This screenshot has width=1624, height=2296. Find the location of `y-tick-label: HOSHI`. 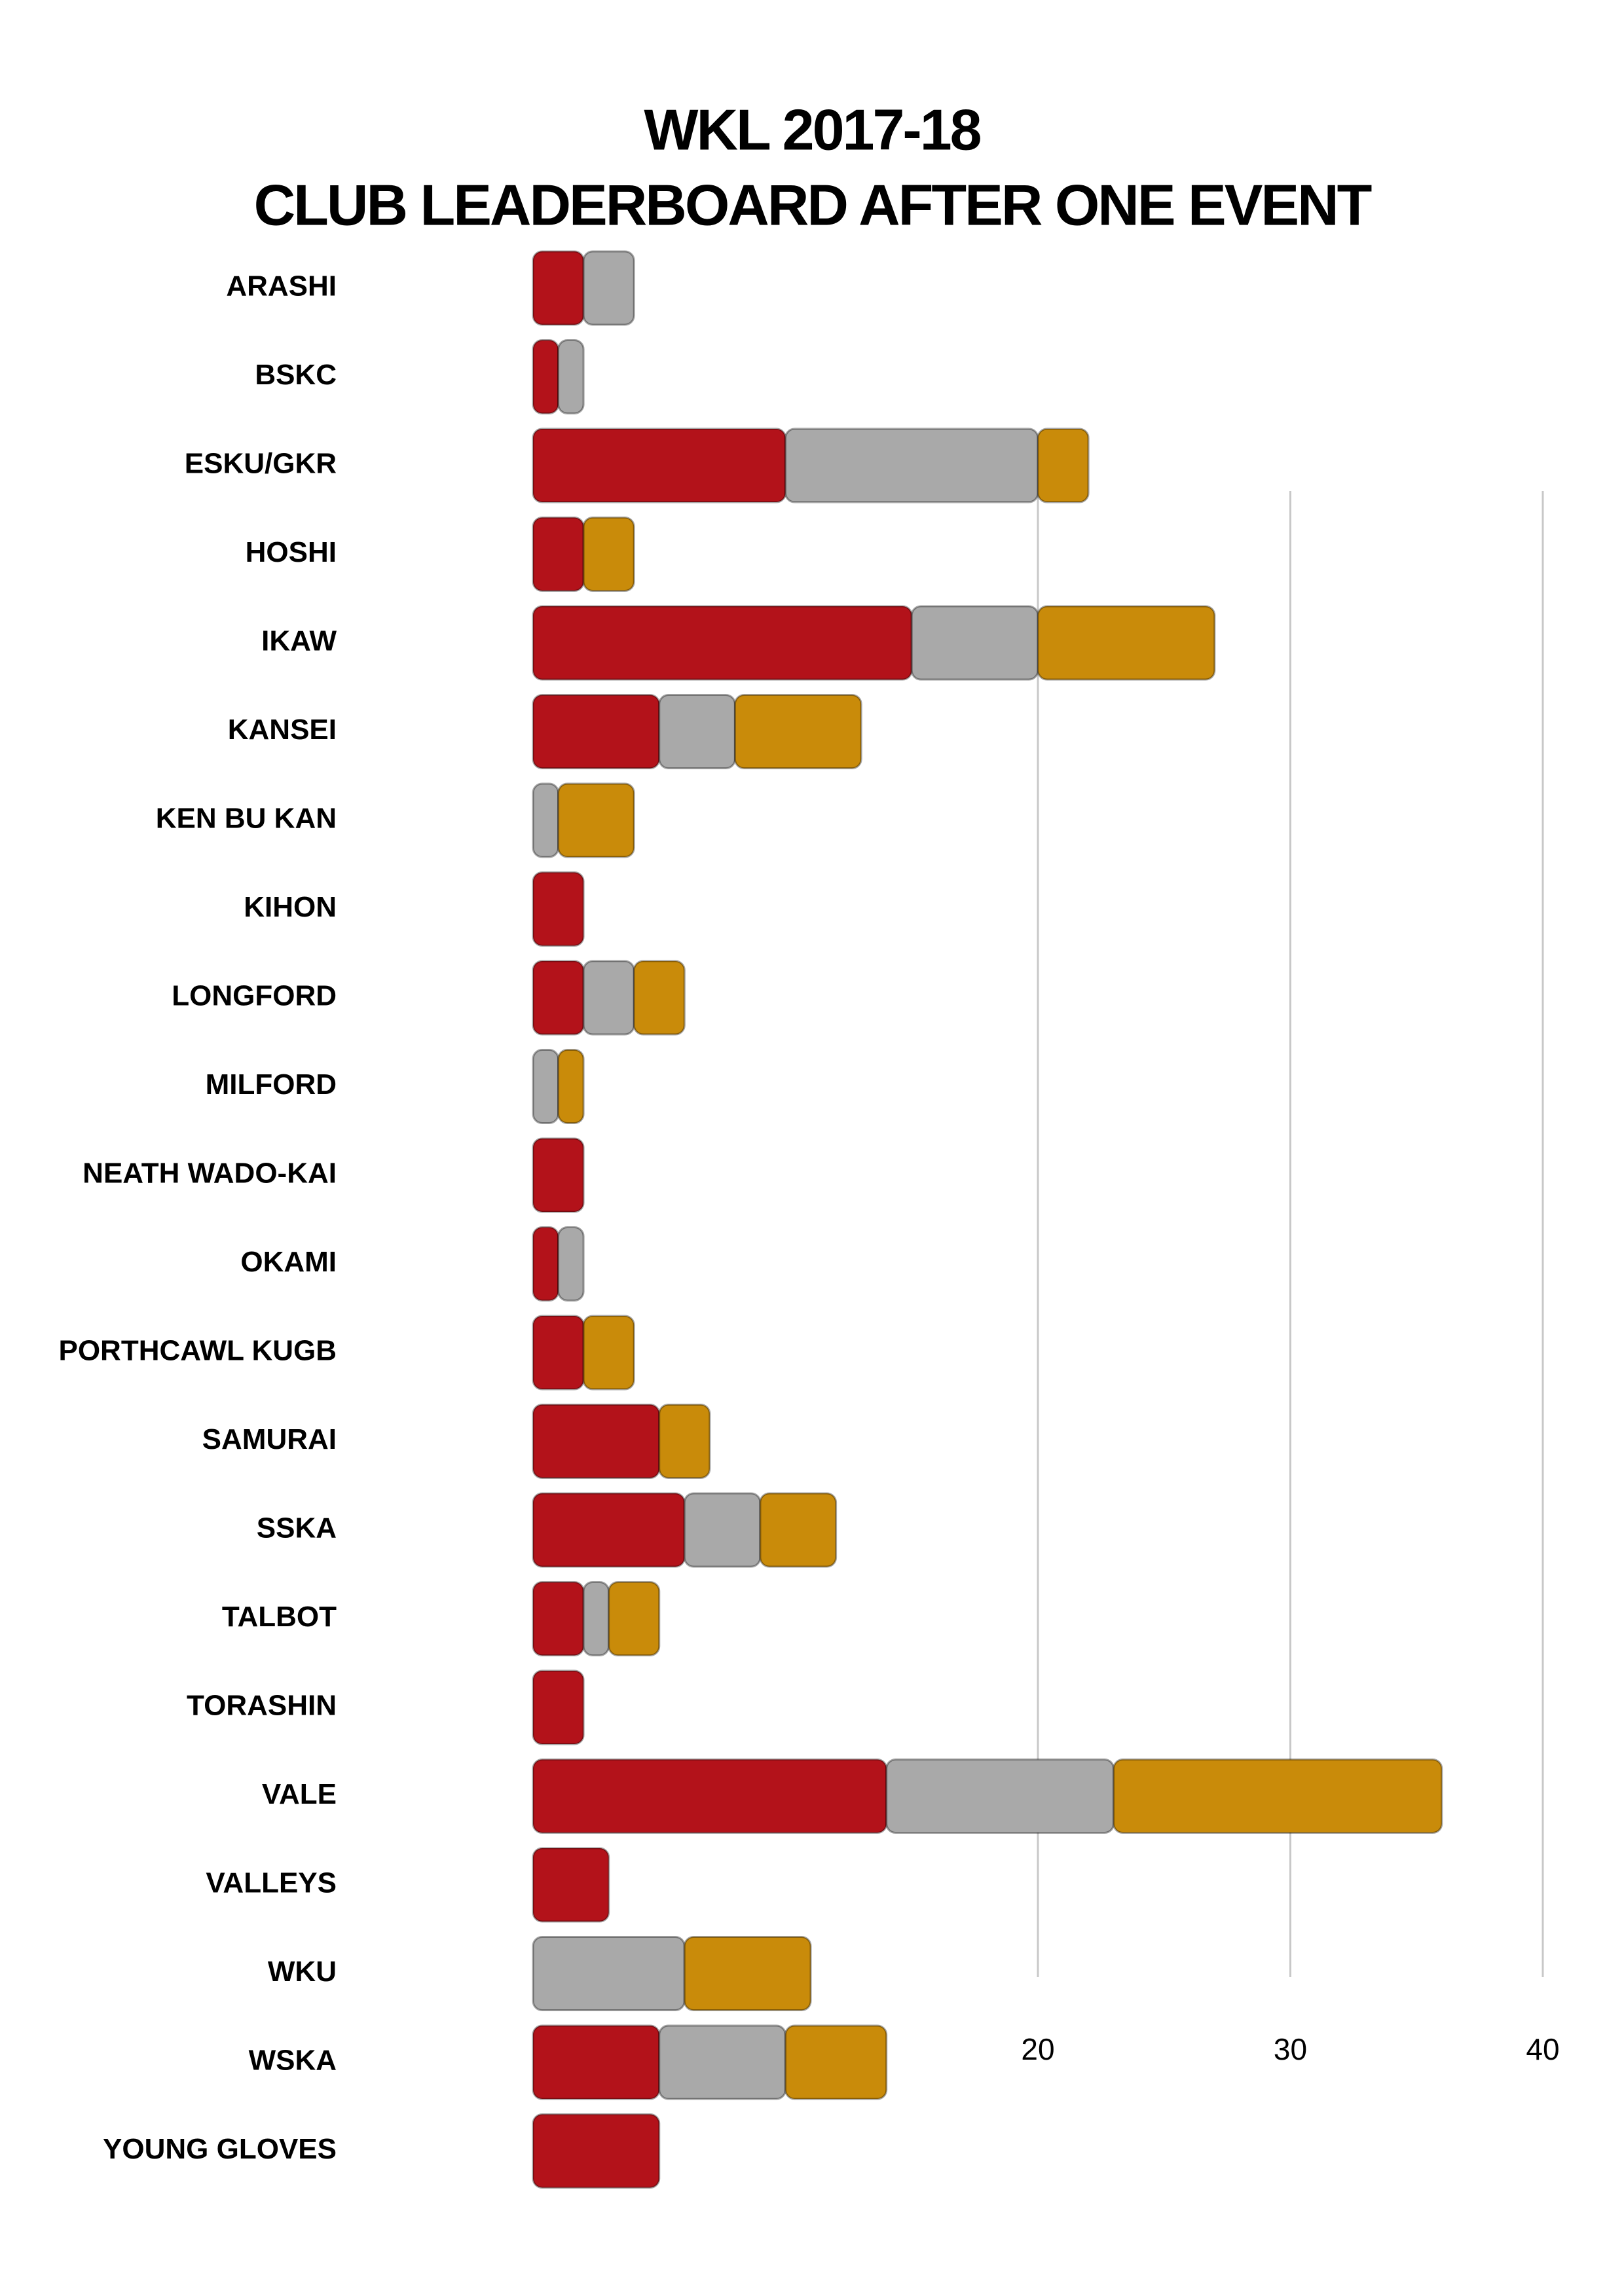

y-tick-label: HOSHI is located at coordinates (291, 552).